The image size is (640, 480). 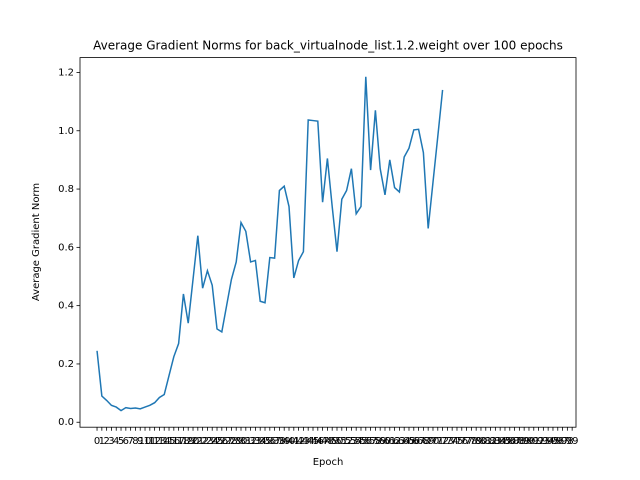 I want to click on x-tick-label: 43, so click(x=303, y=441).